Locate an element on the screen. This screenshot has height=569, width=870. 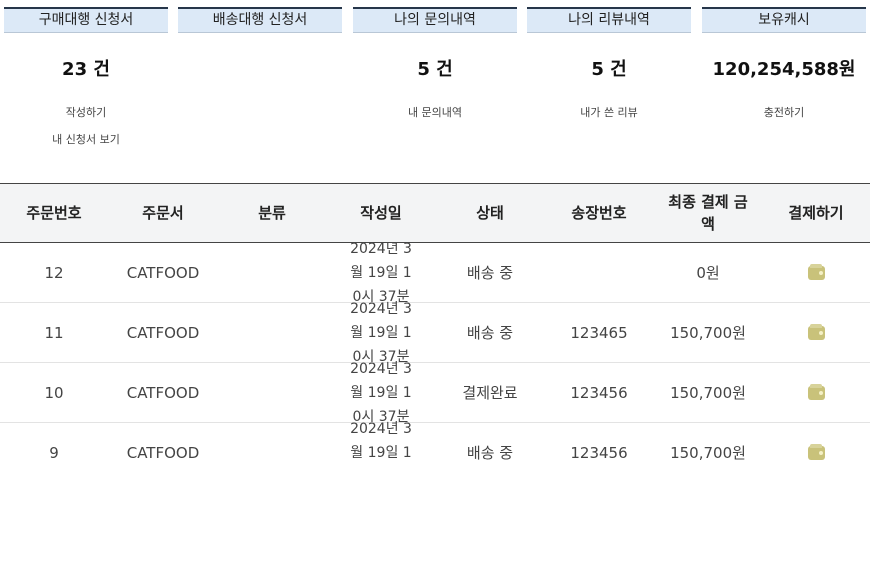
header-category: 분류 is located at coordinates (272, 213).